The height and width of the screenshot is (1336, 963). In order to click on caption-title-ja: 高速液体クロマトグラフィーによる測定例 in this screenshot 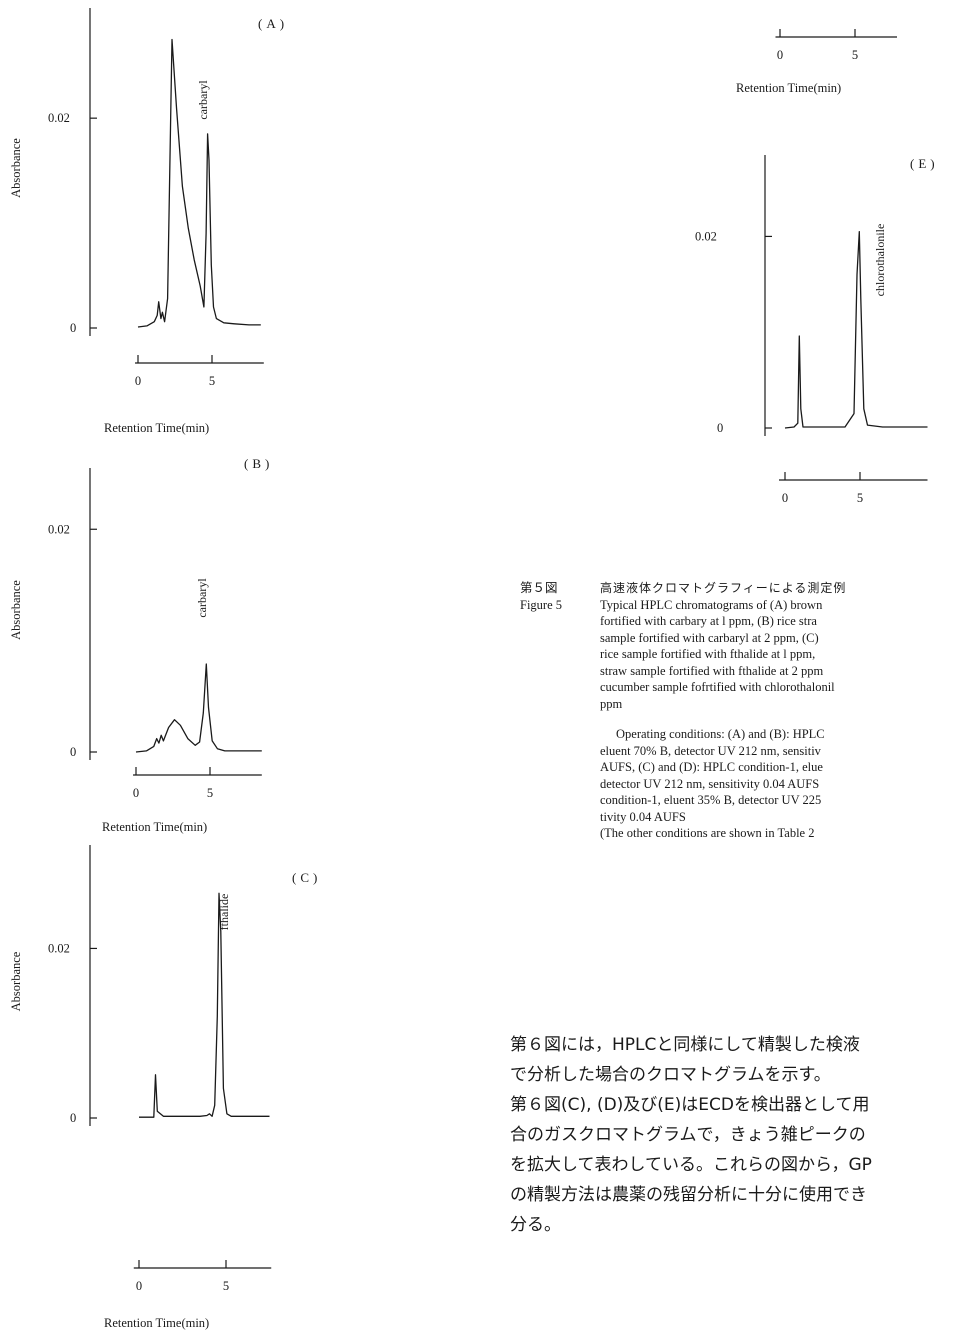, I will do `click(723, 588)`.